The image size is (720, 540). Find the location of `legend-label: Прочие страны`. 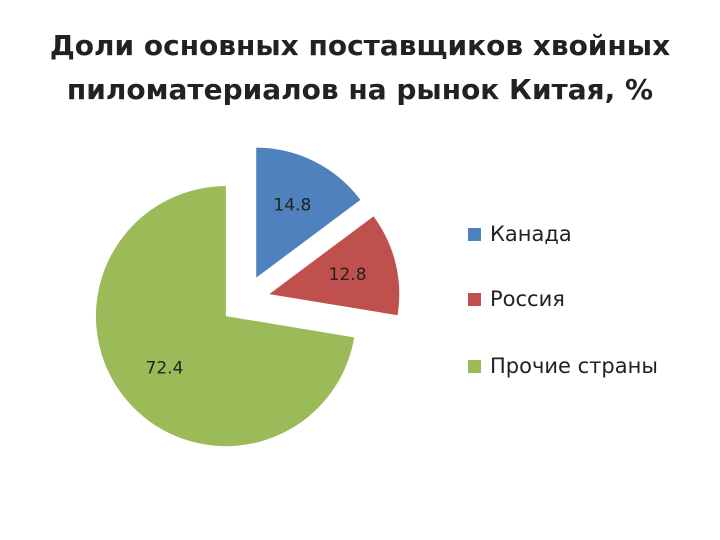

legend-label: Прочие страны is located at coordinates (574, 366).